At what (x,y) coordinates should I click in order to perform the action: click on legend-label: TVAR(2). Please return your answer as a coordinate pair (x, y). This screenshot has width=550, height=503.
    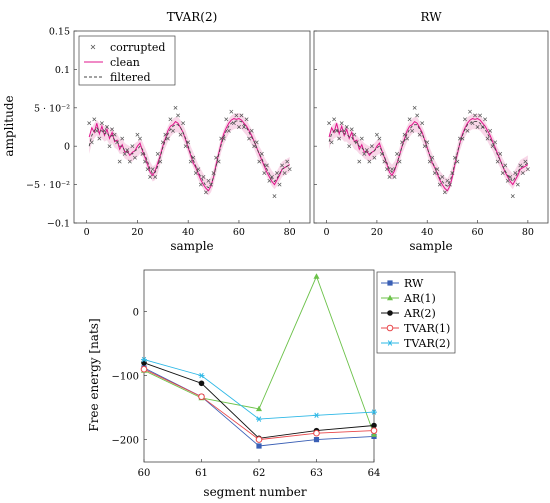
    Looking at the image, I should click on (427, 343).